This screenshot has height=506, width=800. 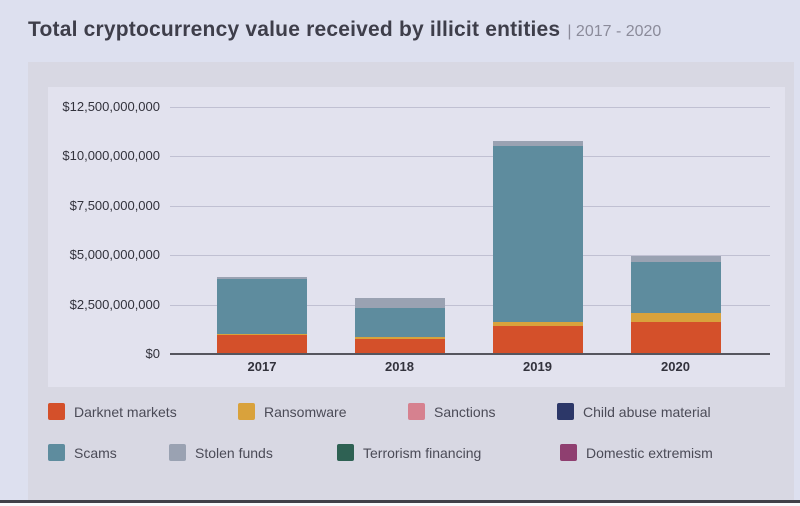 I want to click on y-axis-tick-label: $7,500,000,000, so click(x=114, y=205).